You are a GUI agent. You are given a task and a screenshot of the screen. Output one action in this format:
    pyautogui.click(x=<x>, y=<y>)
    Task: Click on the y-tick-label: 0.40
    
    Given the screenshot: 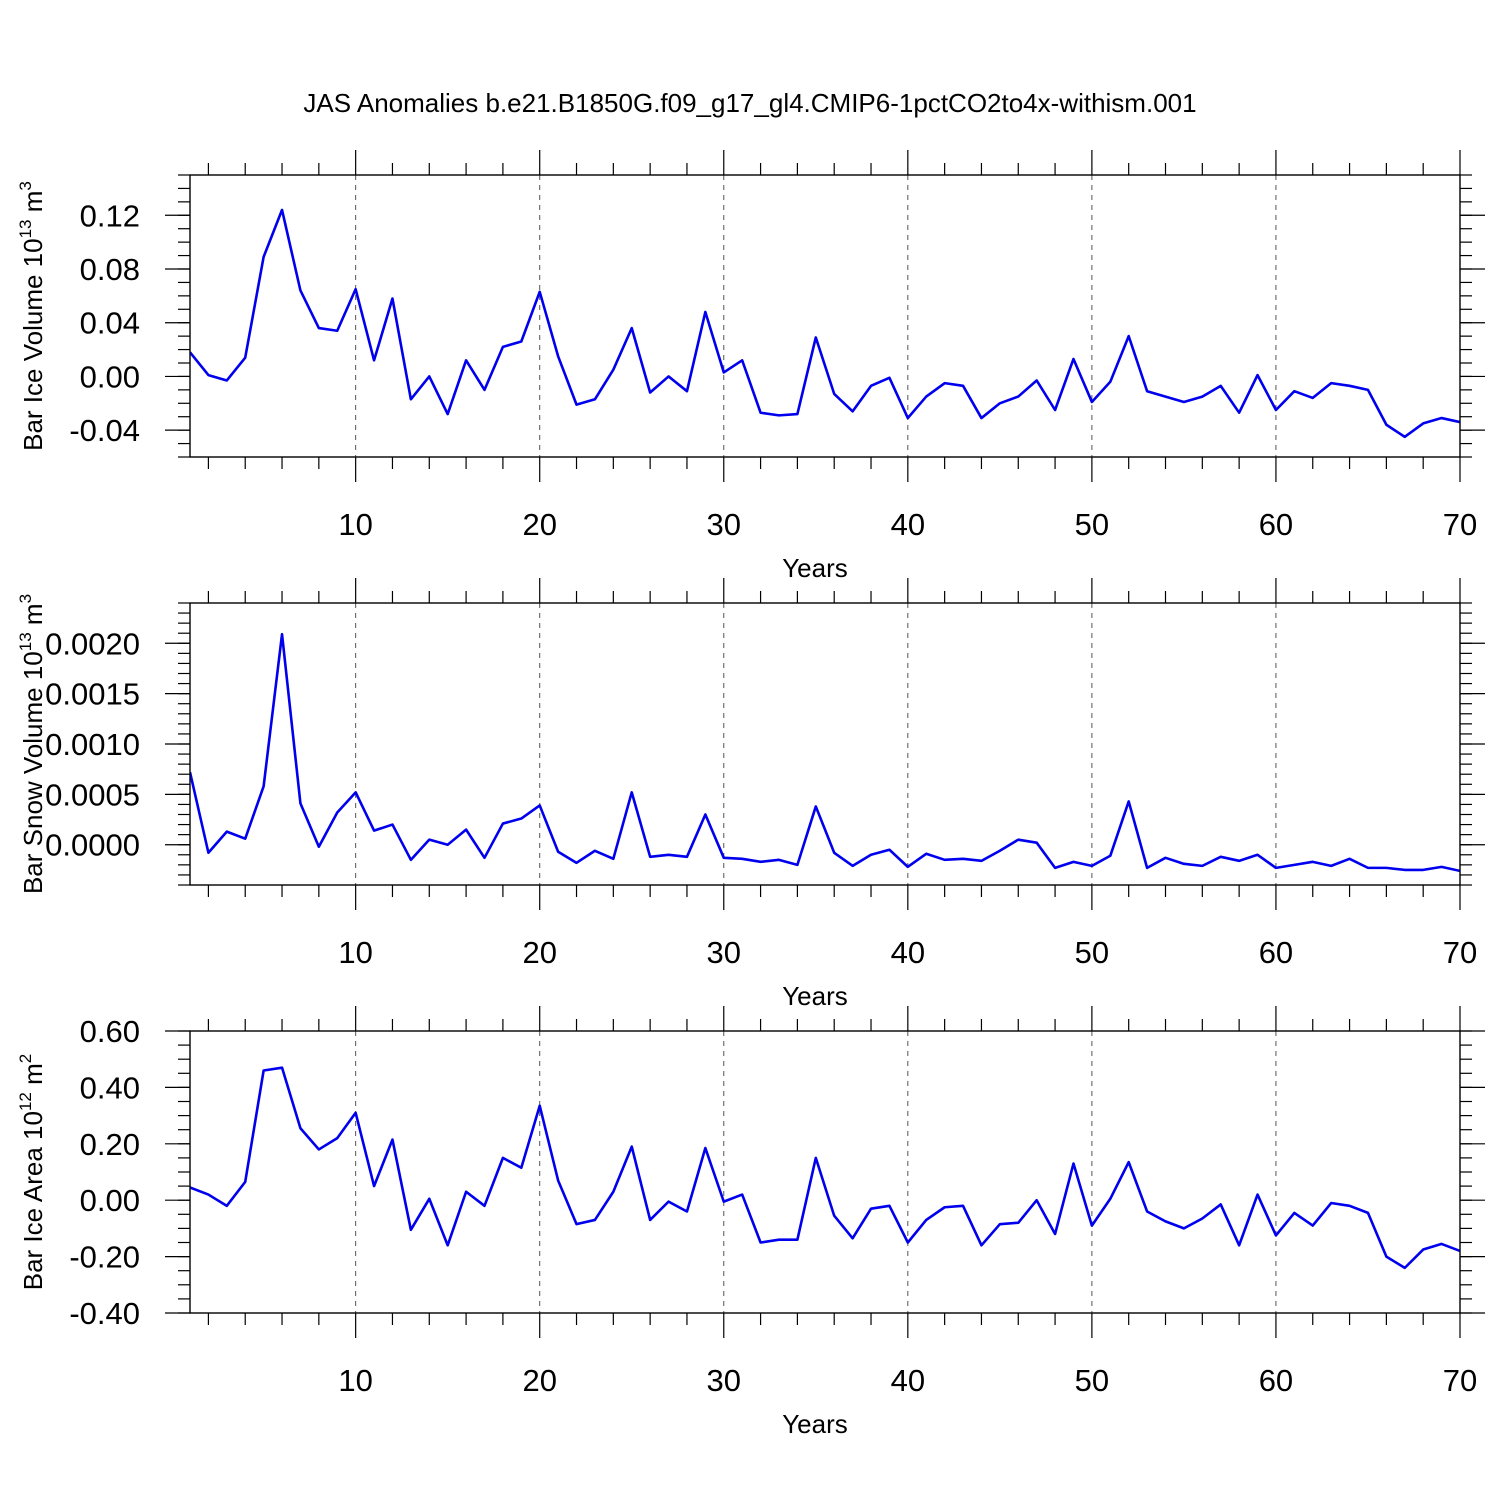 What is the action you would take?
    pyautogui.click(x=110, y=1087)
    